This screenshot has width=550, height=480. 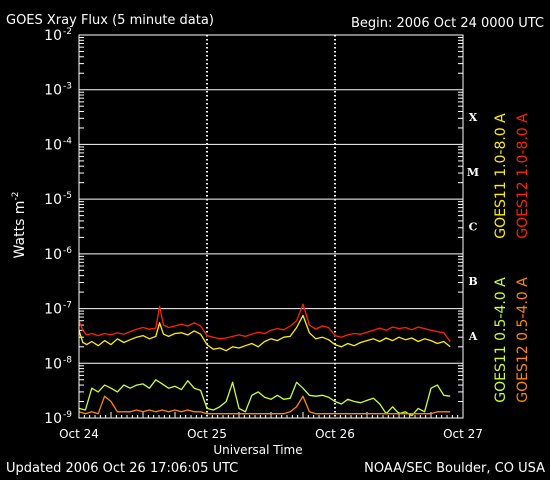 I want to click on begin-label: Begin: 2006 Oct 24 0000 UTC, so click(x=447, y=23).